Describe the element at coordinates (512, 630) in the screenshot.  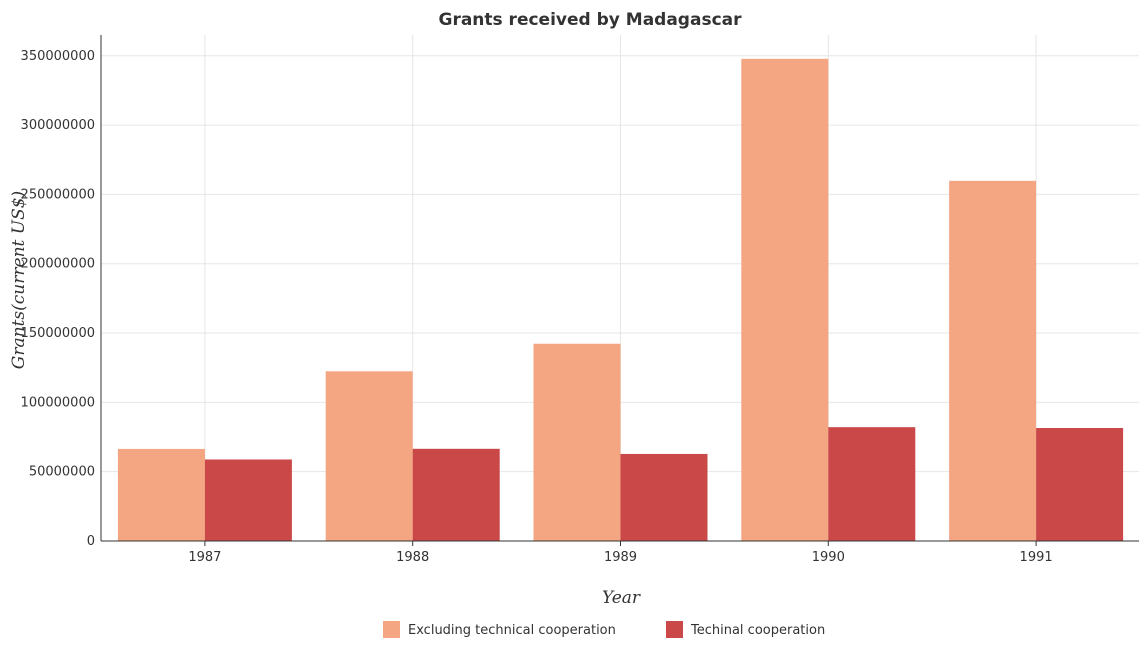
I see `legend-label: Excluding technical cooperation` at that location.